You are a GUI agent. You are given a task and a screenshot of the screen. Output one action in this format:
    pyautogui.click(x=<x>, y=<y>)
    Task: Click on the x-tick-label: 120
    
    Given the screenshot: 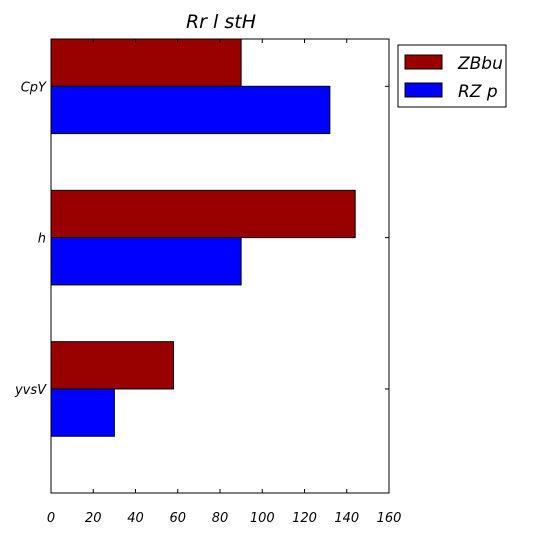 What is the action you would take?
    pyautogui.click(x=304, y=518)
    